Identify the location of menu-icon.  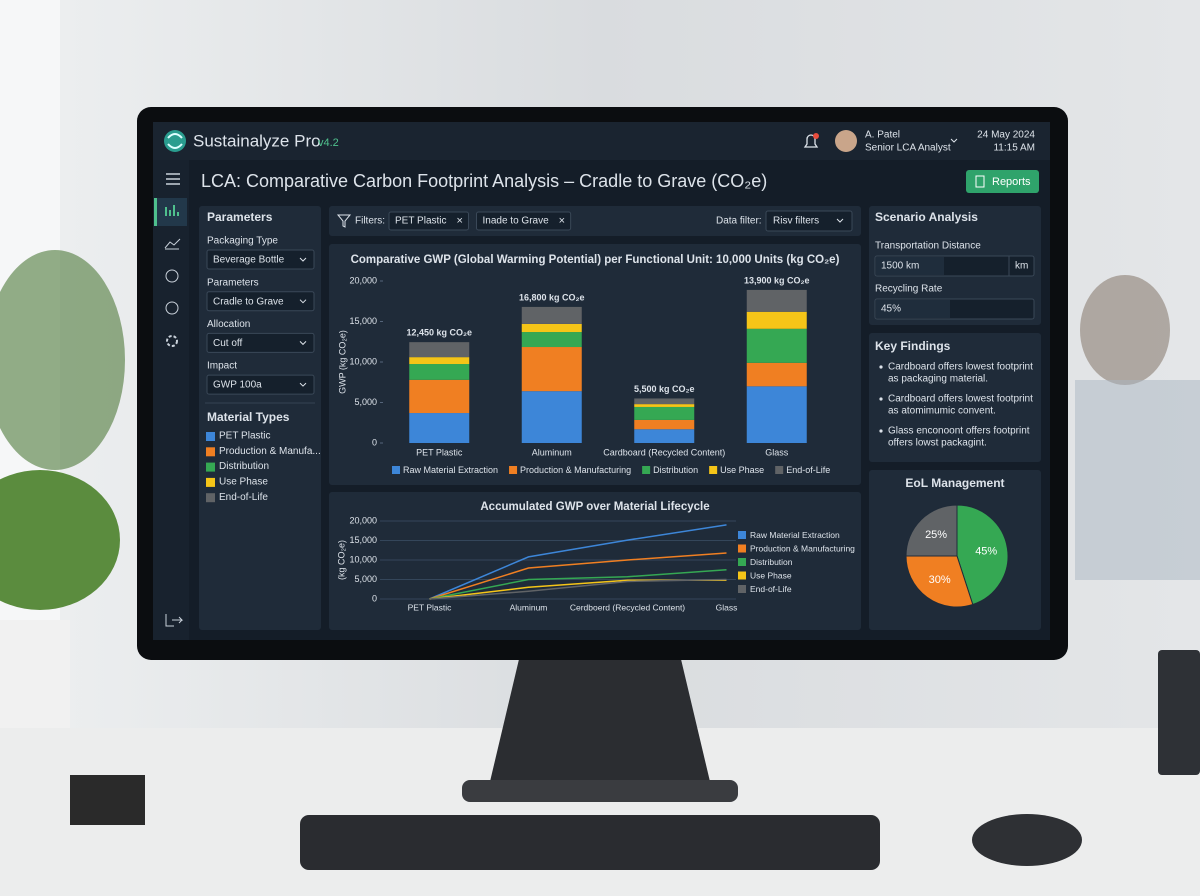
(173, 179).